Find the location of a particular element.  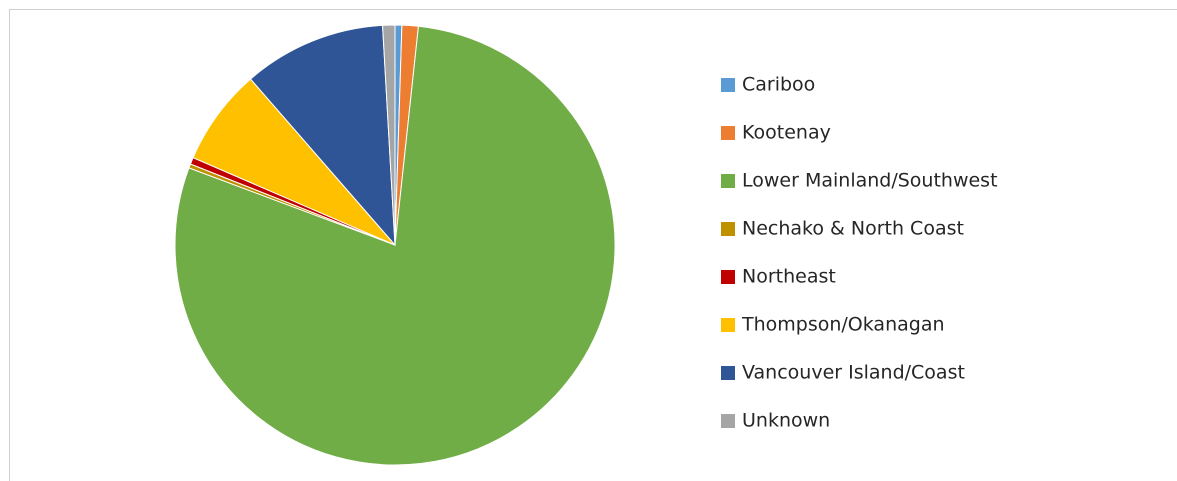

legend-label: Lower Mainland/Southwest is located at coordinates (870, 181).